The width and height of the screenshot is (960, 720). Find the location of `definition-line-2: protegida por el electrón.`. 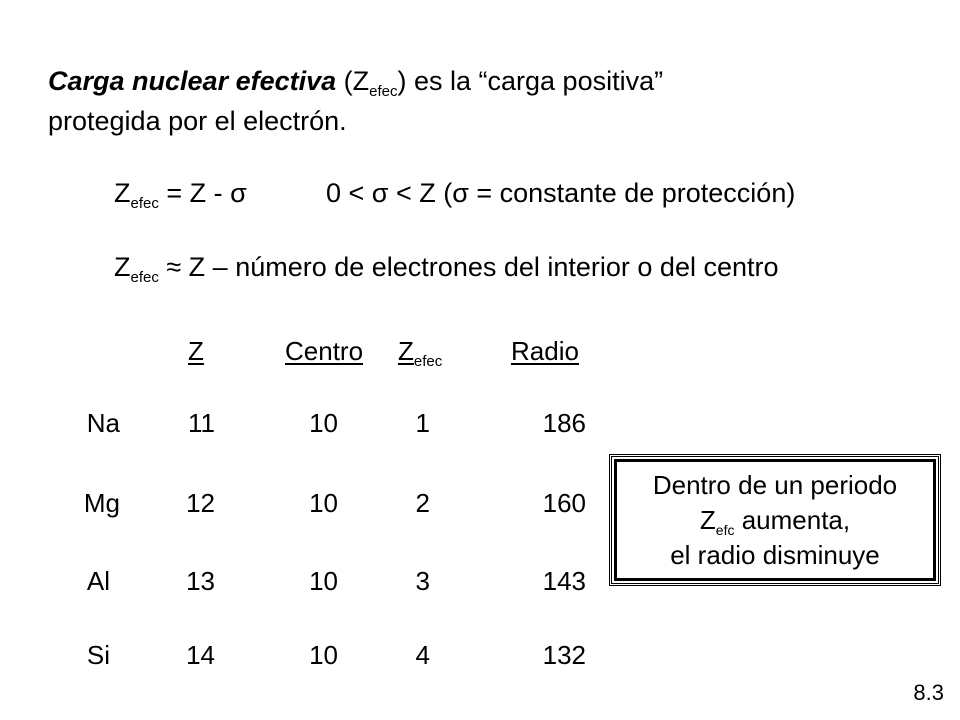

definition-line-2: protegida por el electrón. is located at coordinates (197, 121).